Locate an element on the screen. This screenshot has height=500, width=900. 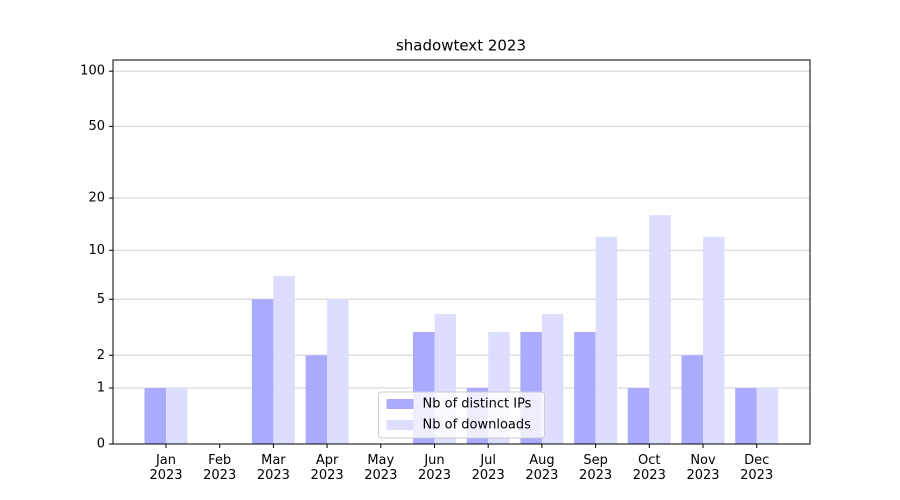
y-tick-label: 5 is located at coordinates (101, 299).